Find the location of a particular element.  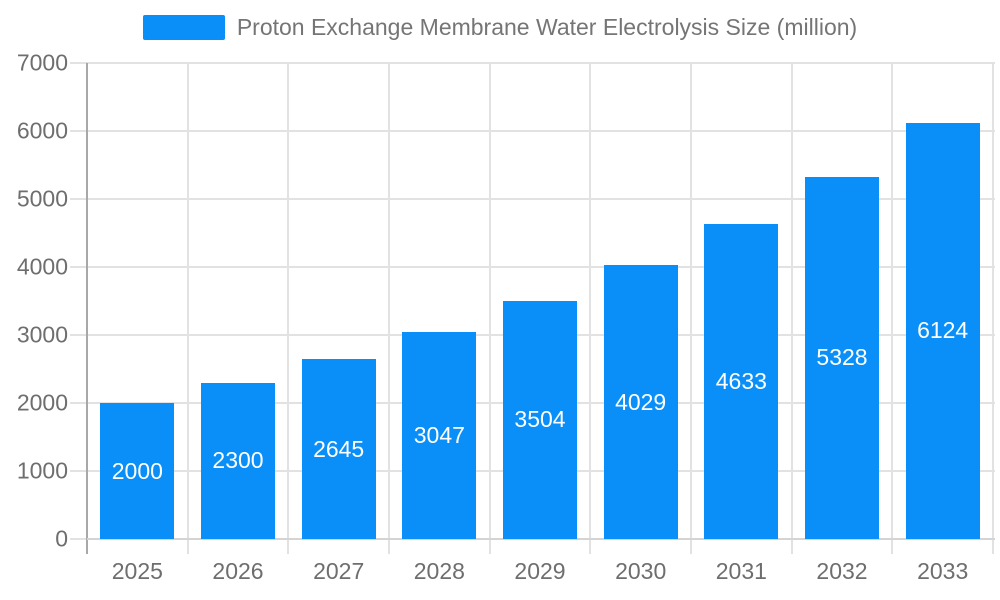

bar-value-label: 5328 is located at coordinates (842, 357).